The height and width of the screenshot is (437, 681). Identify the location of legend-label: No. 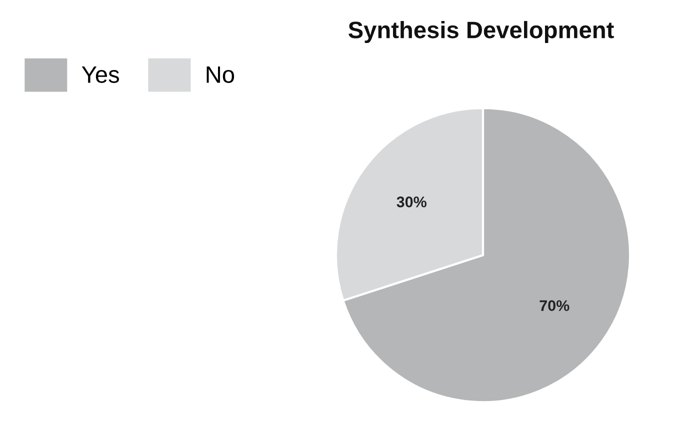
(220, 74).